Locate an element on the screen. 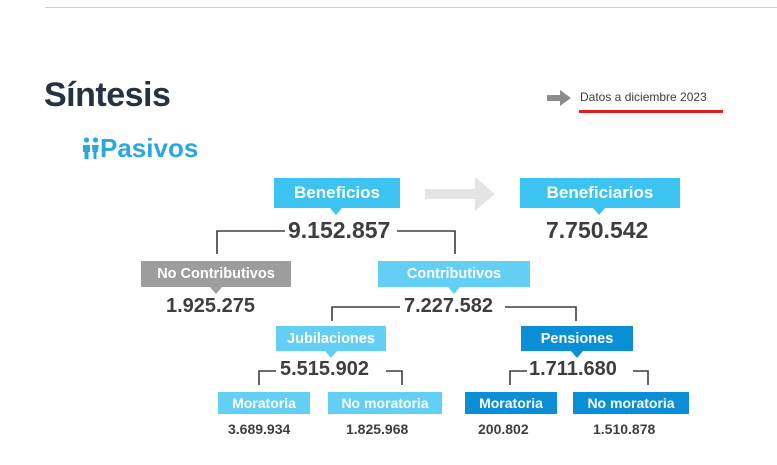  jub-no-moratoria-label-box: No moratoria is located at coordinates (385, 403).